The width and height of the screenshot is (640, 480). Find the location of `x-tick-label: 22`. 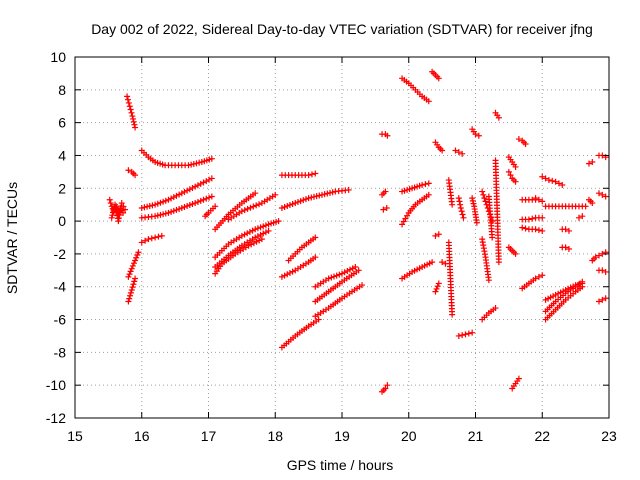

x-tick-label: 22 is located at coordinates (542, 436).